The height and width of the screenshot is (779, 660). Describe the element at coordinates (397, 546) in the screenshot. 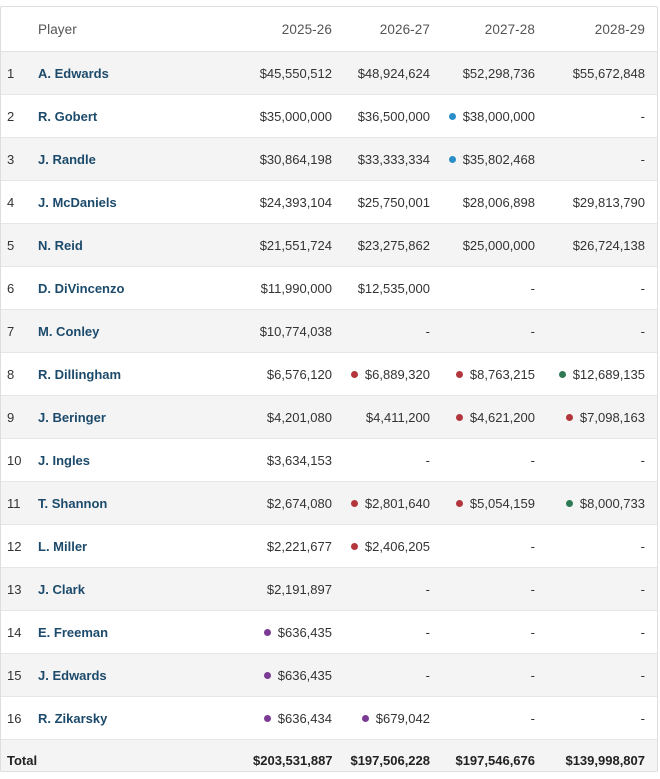

I see `salary-value: $2,406,205` at that location.